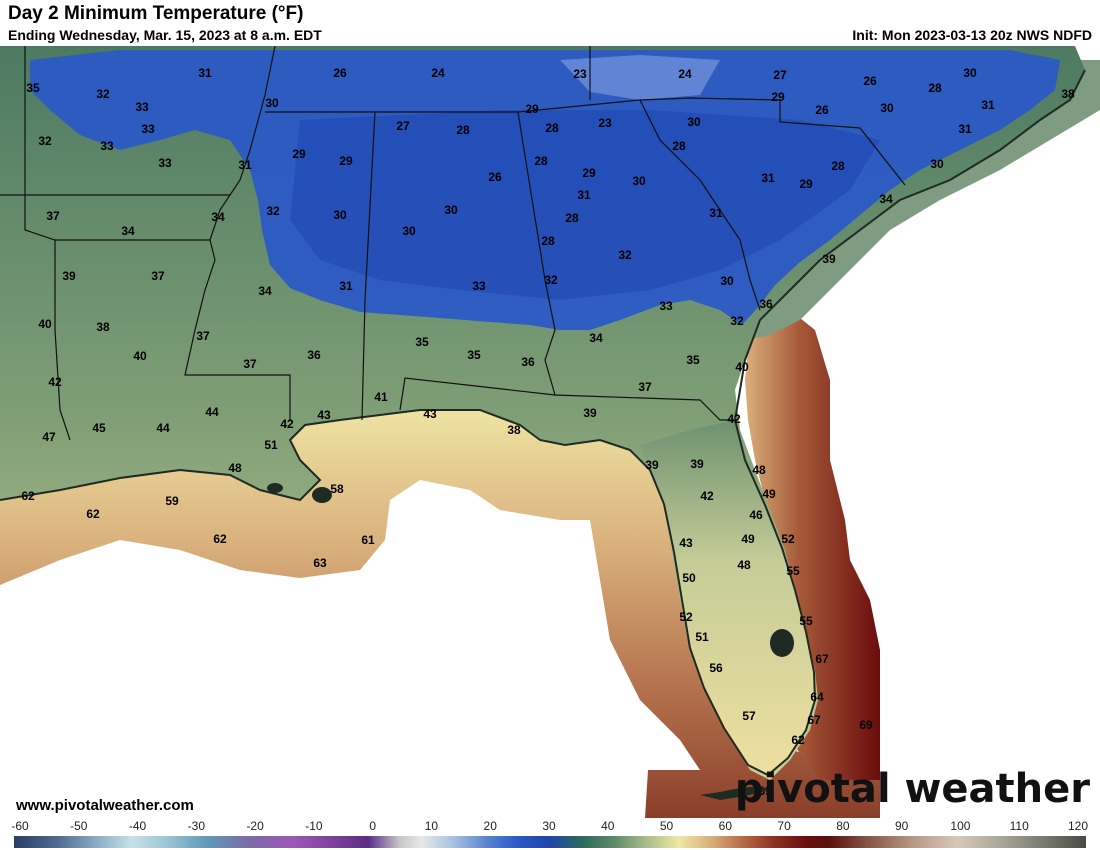 The height and width of the screenshot is (850, 1100). Describe the element at coordinates (756, 515) in the screenshot. I see `temp-label: 46` at that location.